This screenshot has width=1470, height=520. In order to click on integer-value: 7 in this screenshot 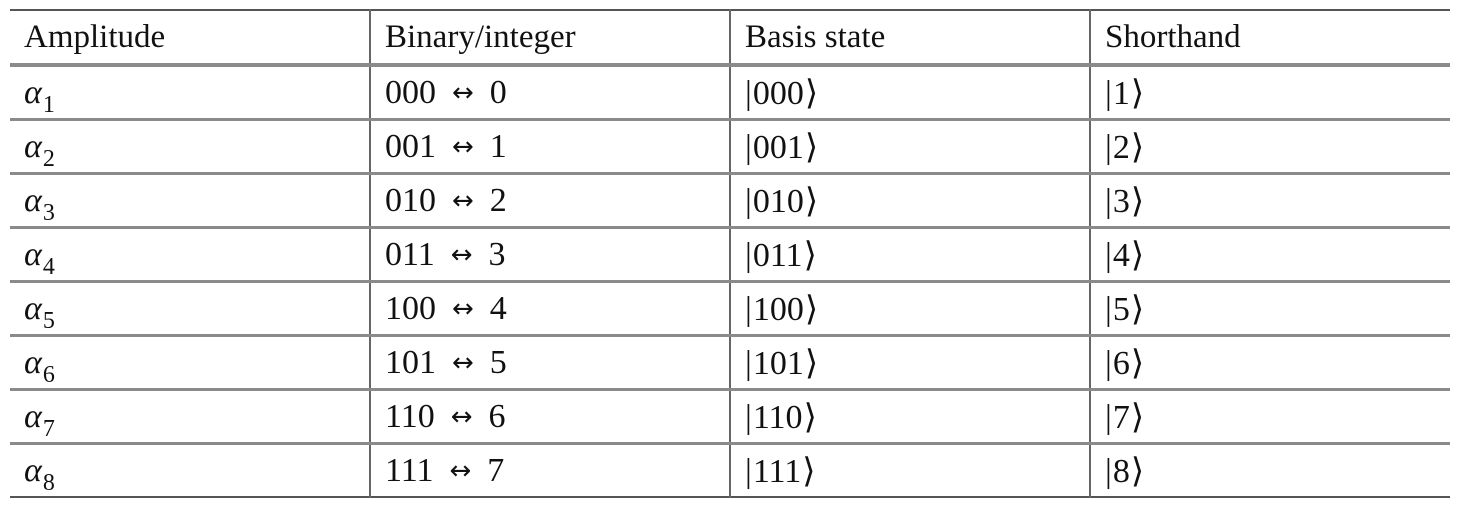, I will do `click(496, 470)`.